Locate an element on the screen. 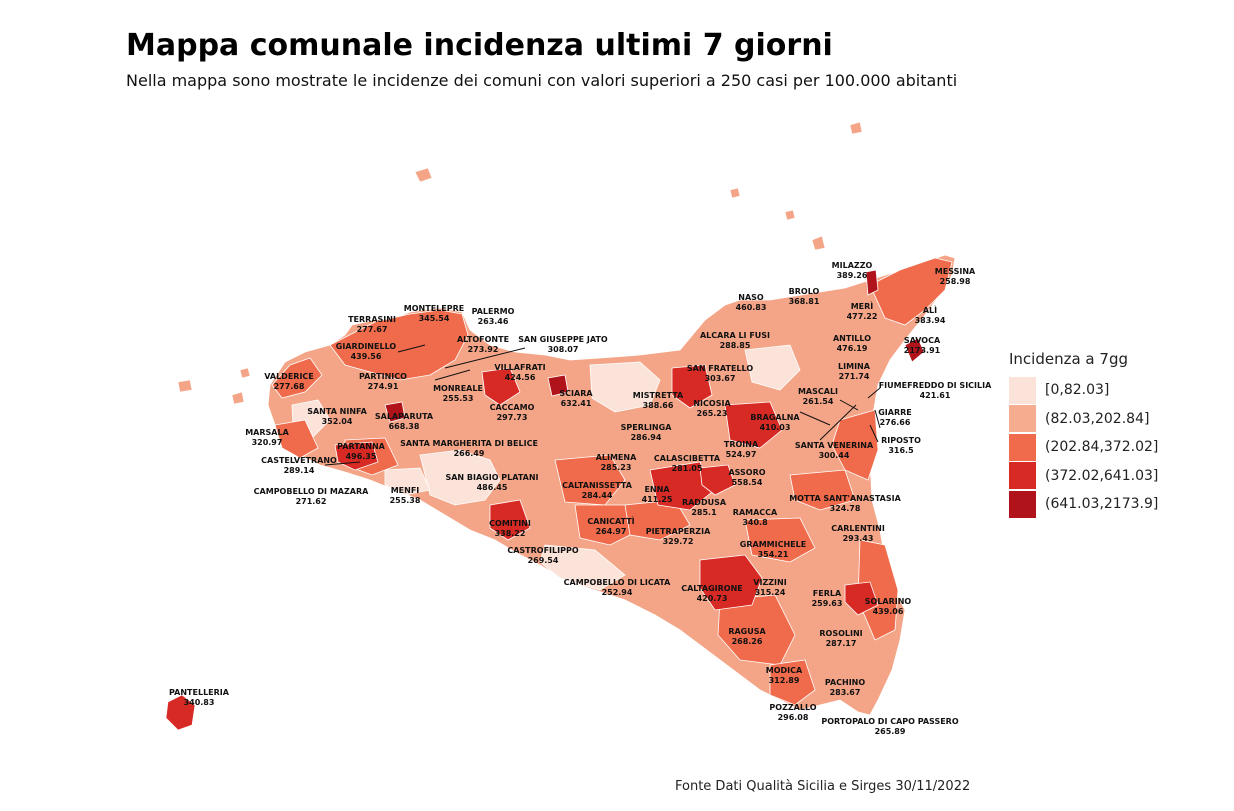 The width and height of the screenshot is (1234, 811). svg-text: GIARRE is located at coordinates (895, 412).